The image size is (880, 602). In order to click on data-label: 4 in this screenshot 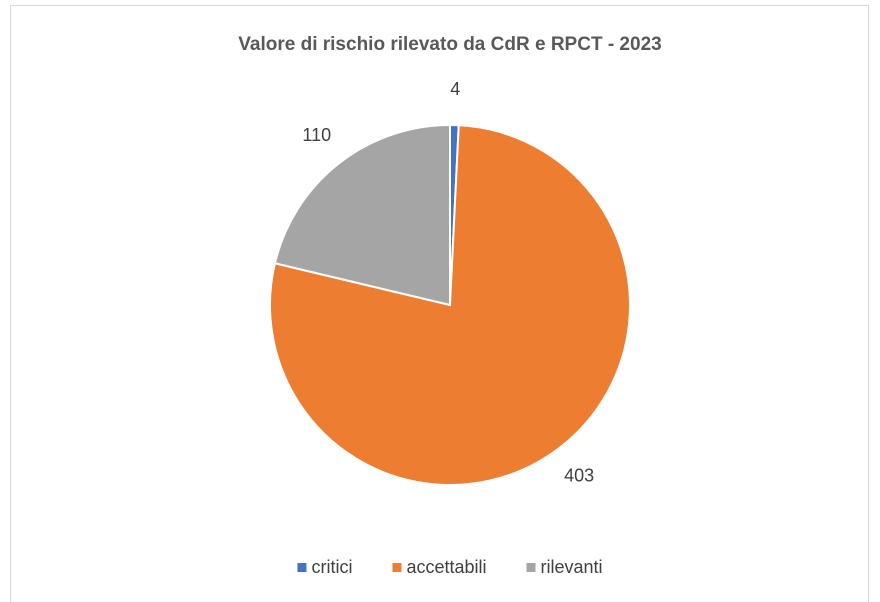, I will do `click(455, 89)`.